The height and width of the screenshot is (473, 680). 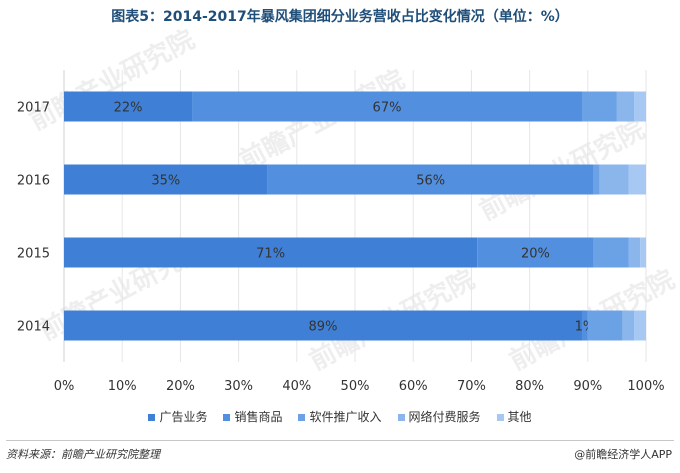 I want to click on x-tick-label: 70%, so click(x=471, y=386).